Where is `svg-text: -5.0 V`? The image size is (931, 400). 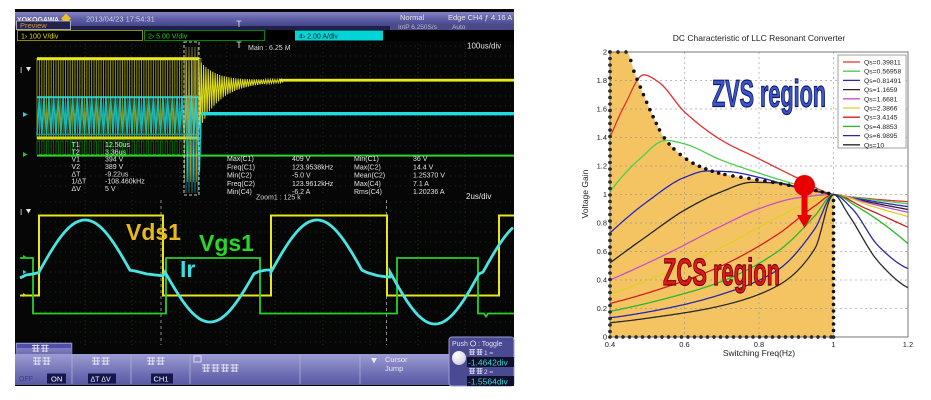 svg-text: -5.0 V is located at coordinates (301, 176).